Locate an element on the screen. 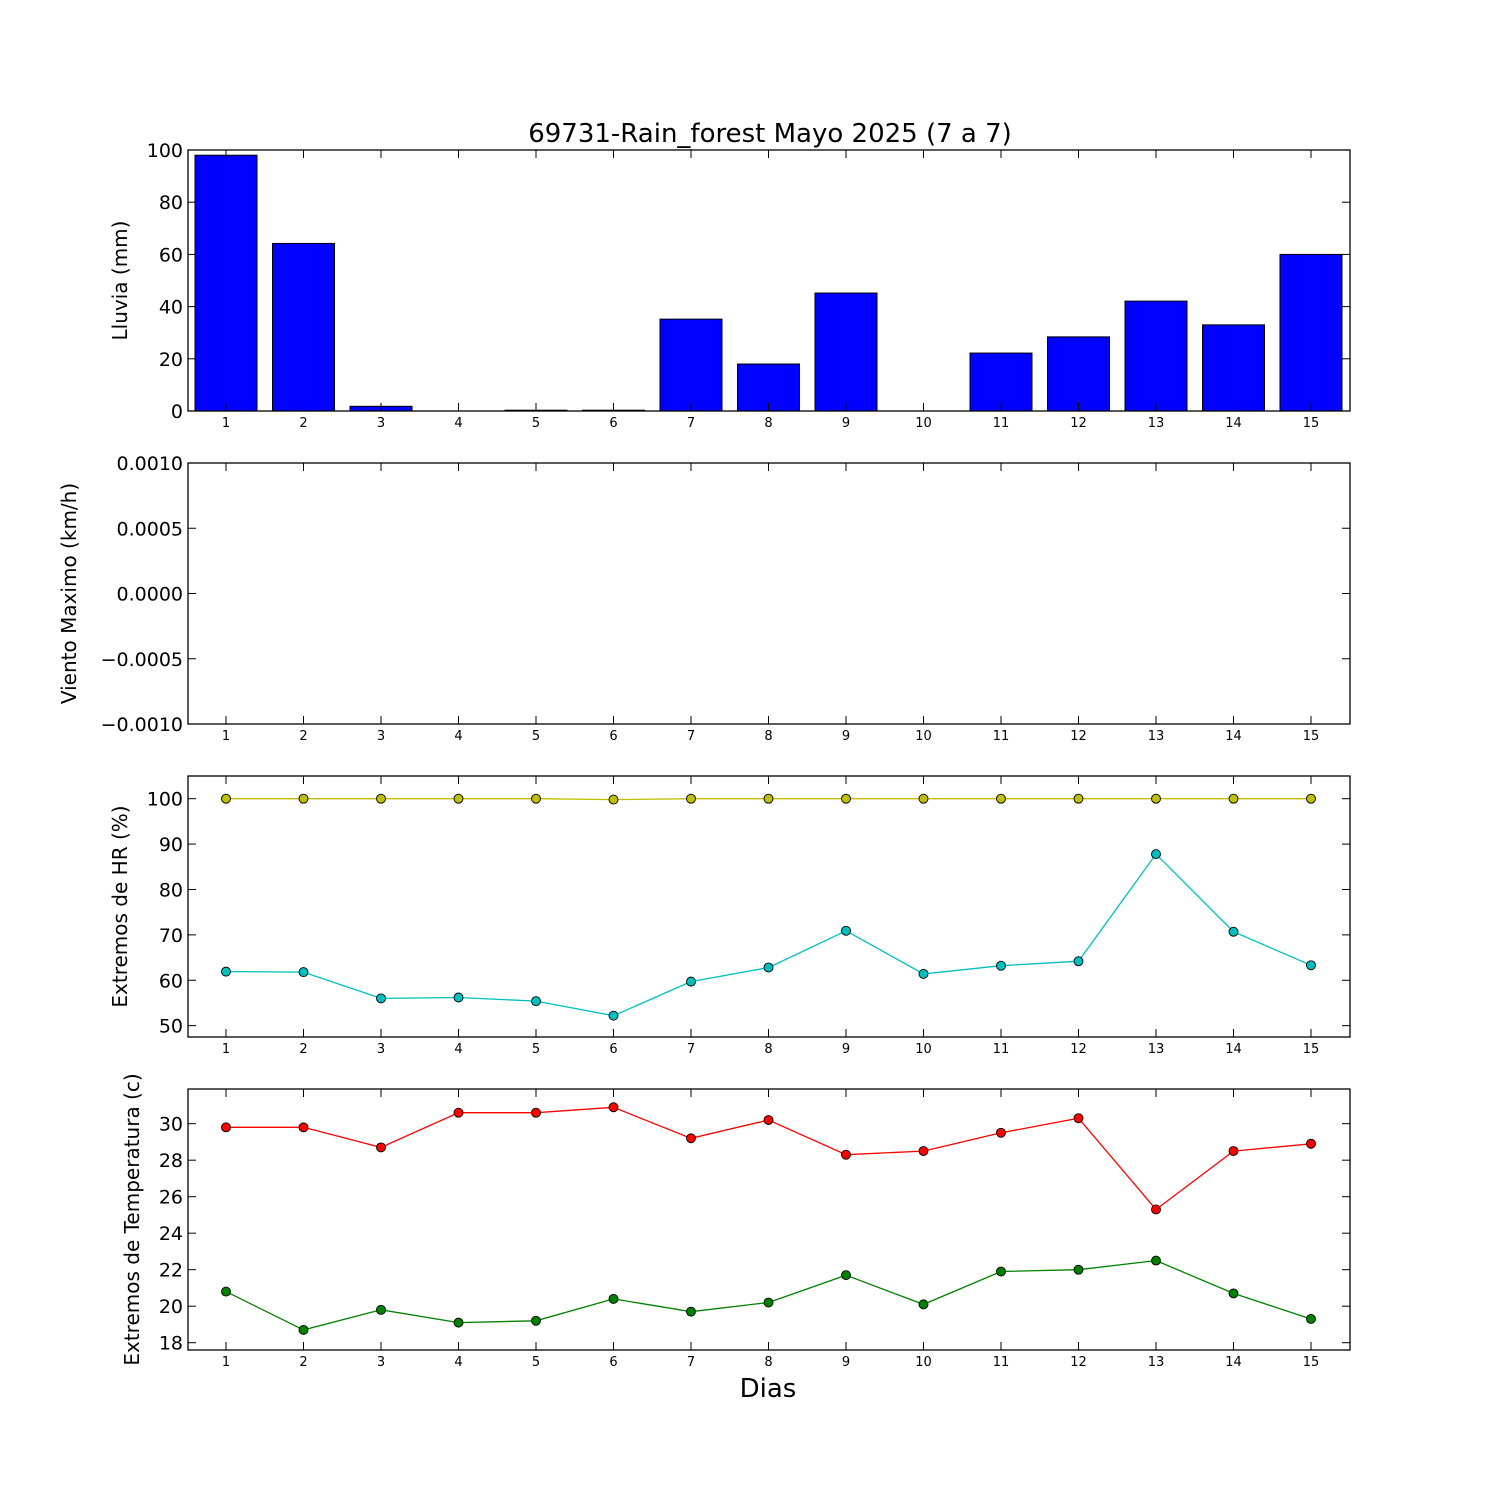 The width and height of the screenshot is (1500, 1500). y-tick-label: 70 is located at coordinates (171, 936).